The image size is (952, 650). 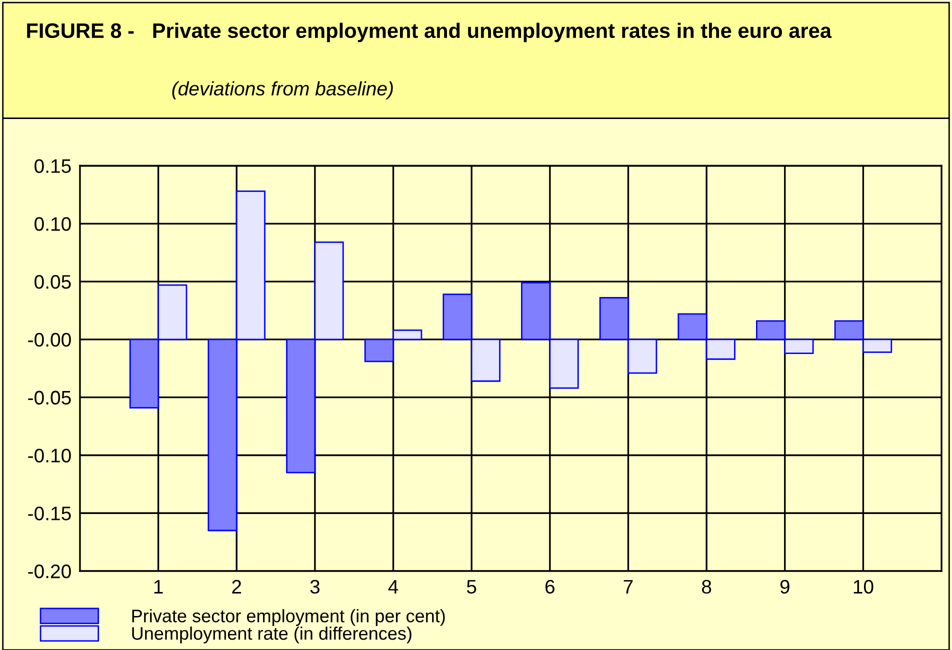 I want to click on y-tick-label: -0.00, so click(x=49, y=339).